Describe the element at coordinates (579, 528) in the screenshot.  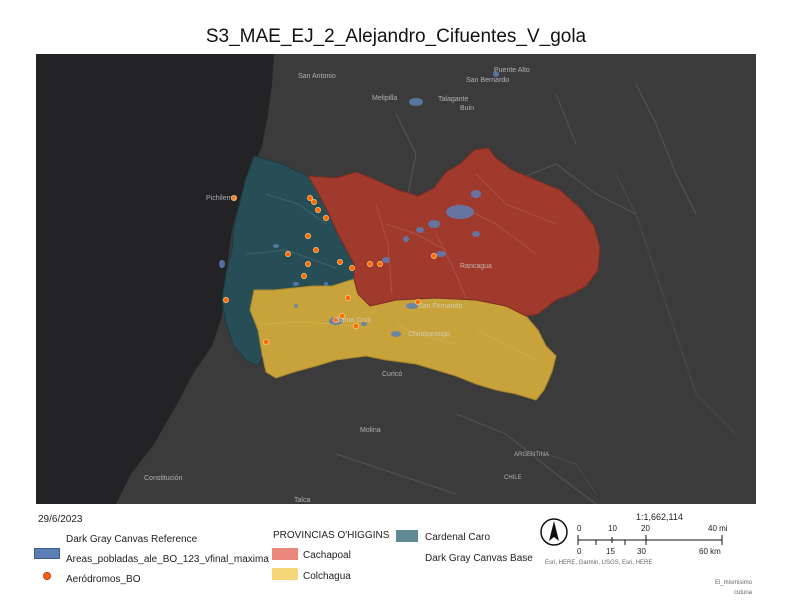
I see `scale-mi-0: 0` at that location.